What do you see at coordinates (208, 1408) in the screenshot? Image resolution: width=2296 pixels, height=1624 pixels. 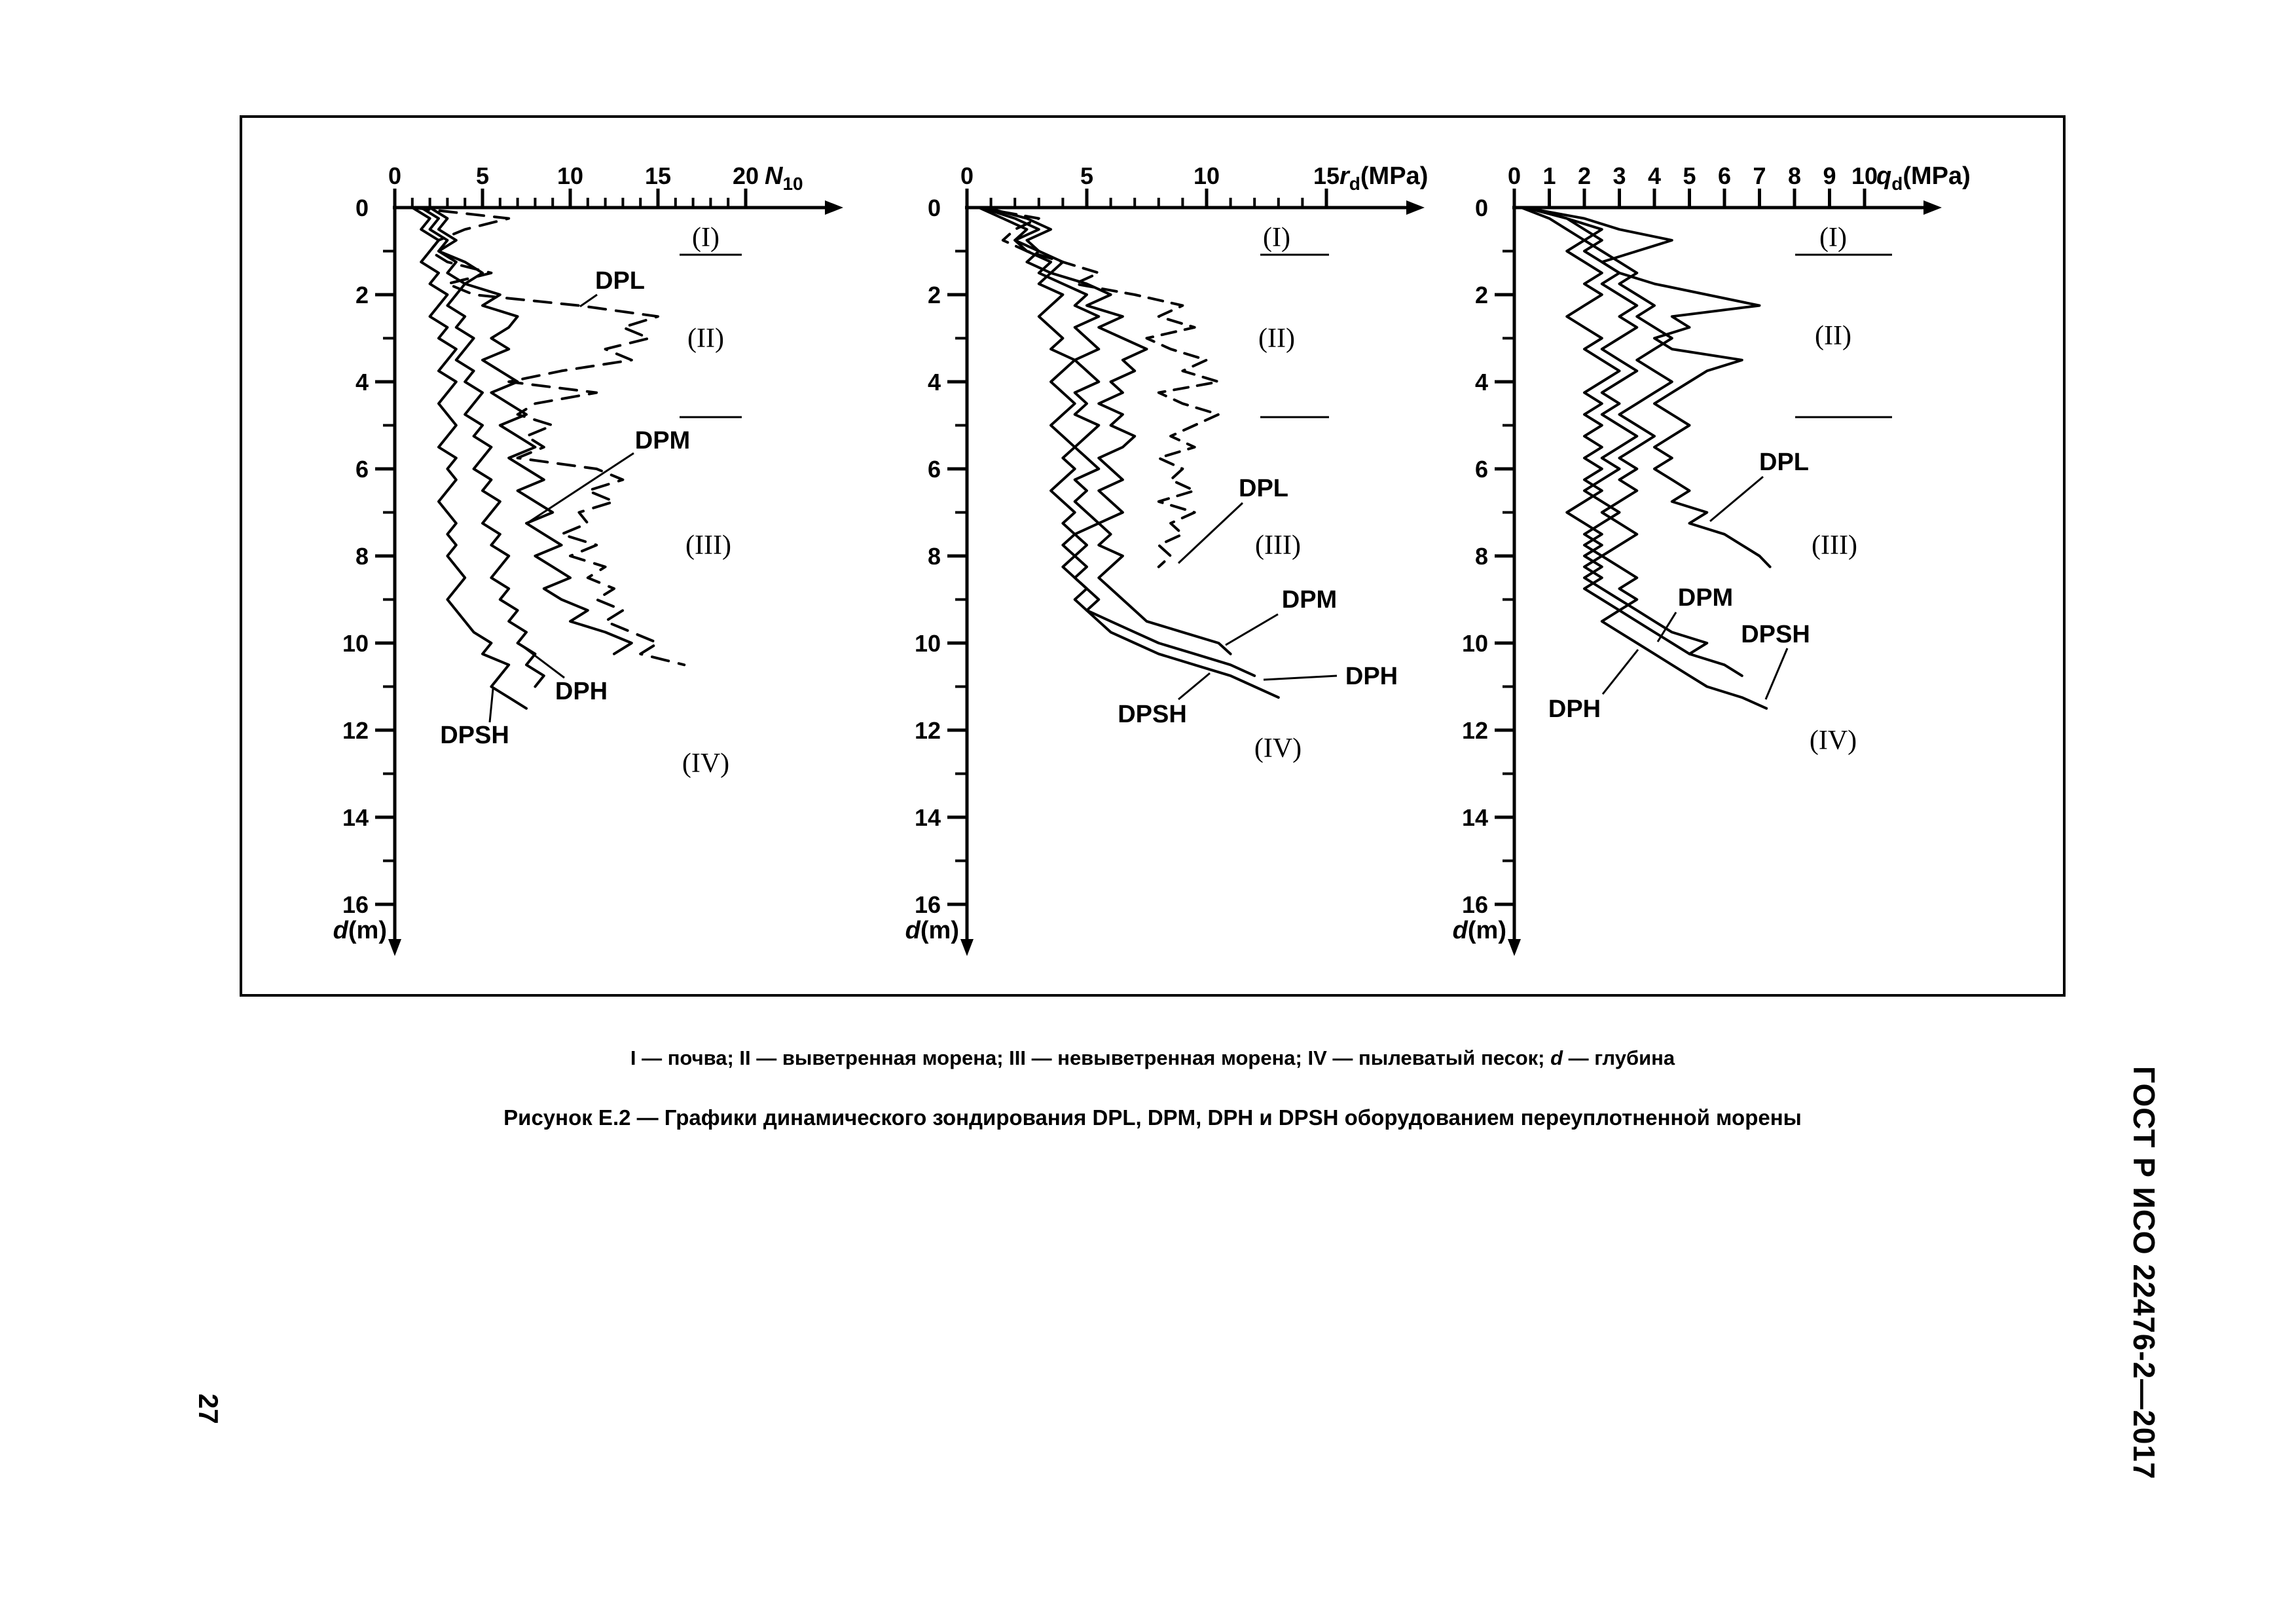 I see `page-number: 27` at bounding box center [208, 1408].